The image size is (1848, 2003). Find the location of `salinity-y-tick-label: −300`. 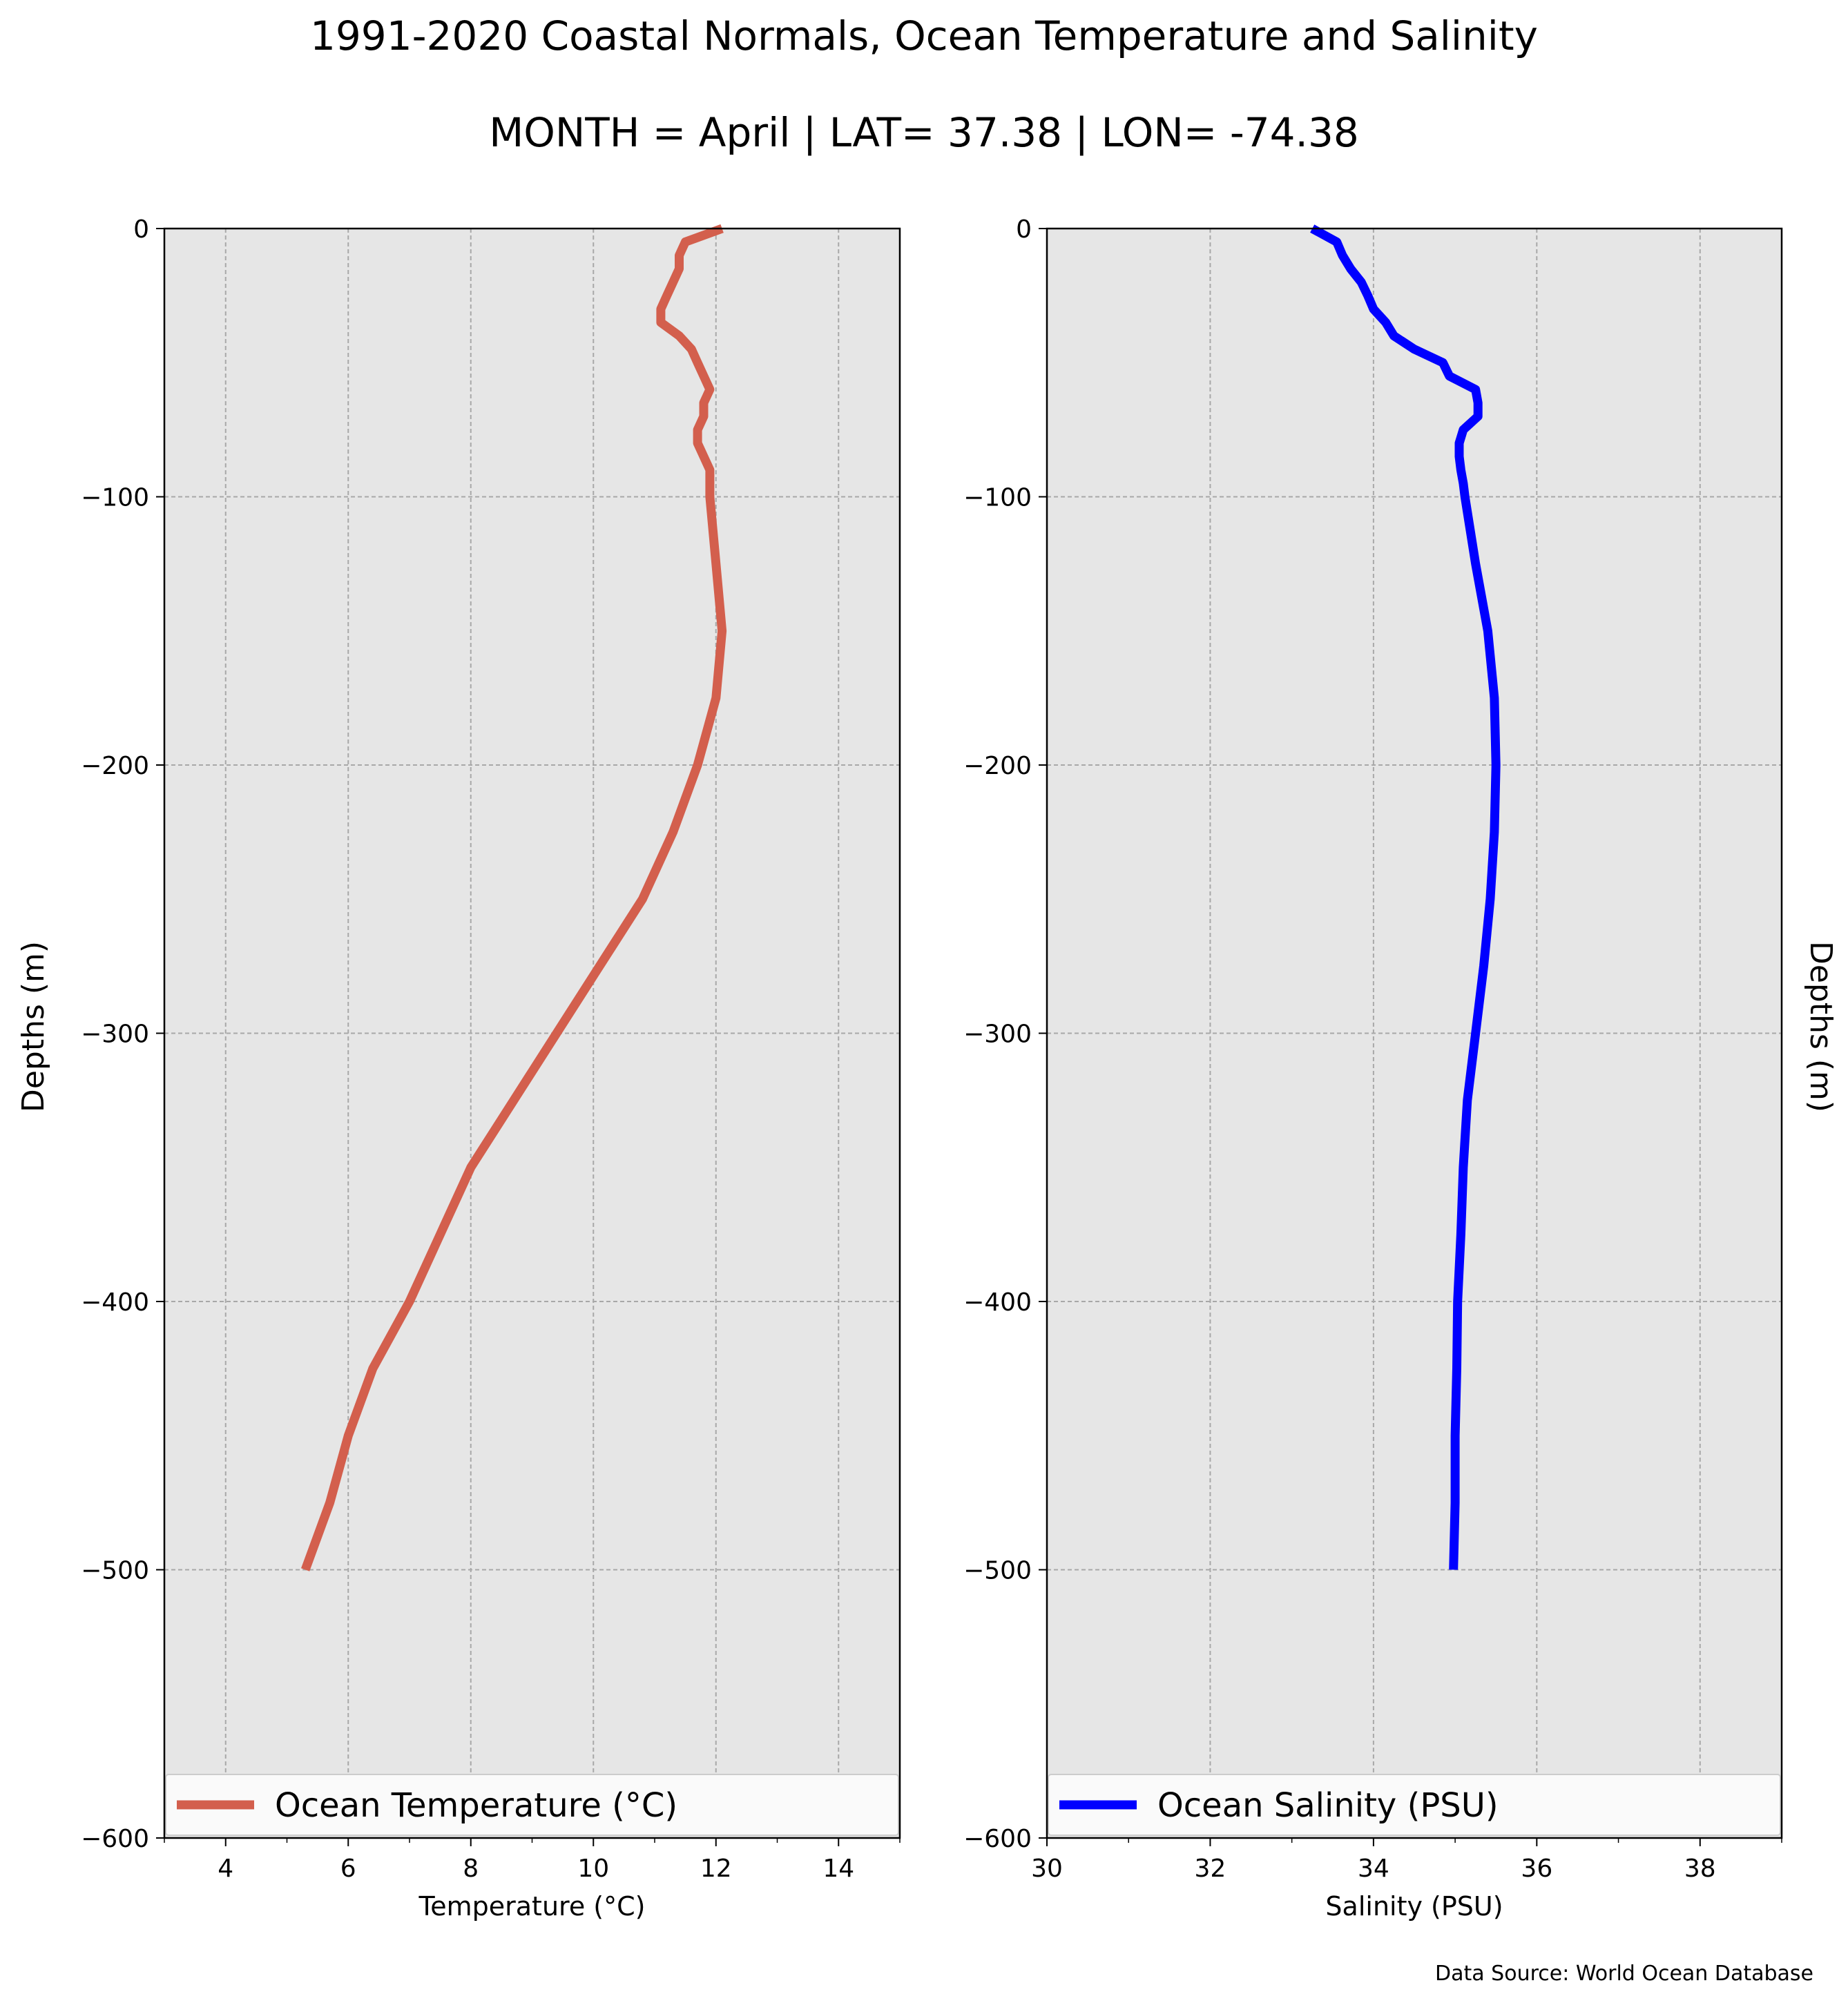

salinity-y-tick-label: −300 is located at coordinates (997, 1035).